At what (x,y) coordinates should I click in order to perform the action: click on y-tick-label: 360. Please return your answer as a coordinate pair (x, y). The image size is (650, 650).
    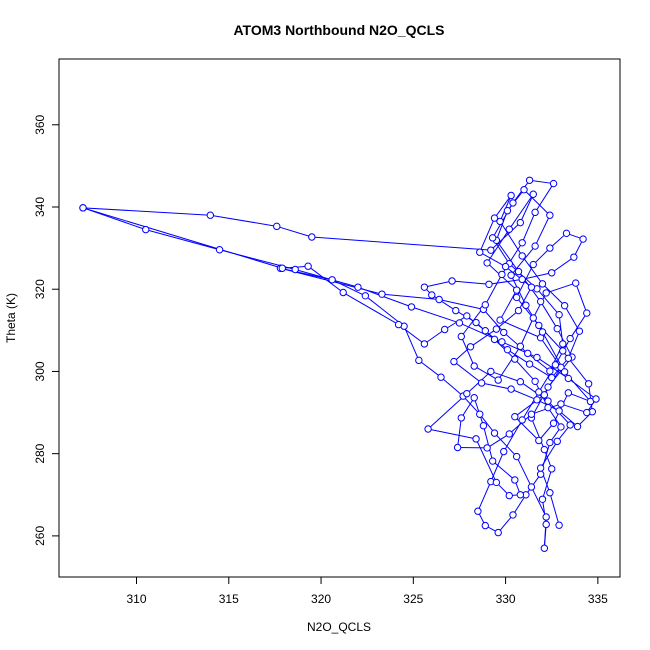
    Looking at the image, I should click on (40, 124).